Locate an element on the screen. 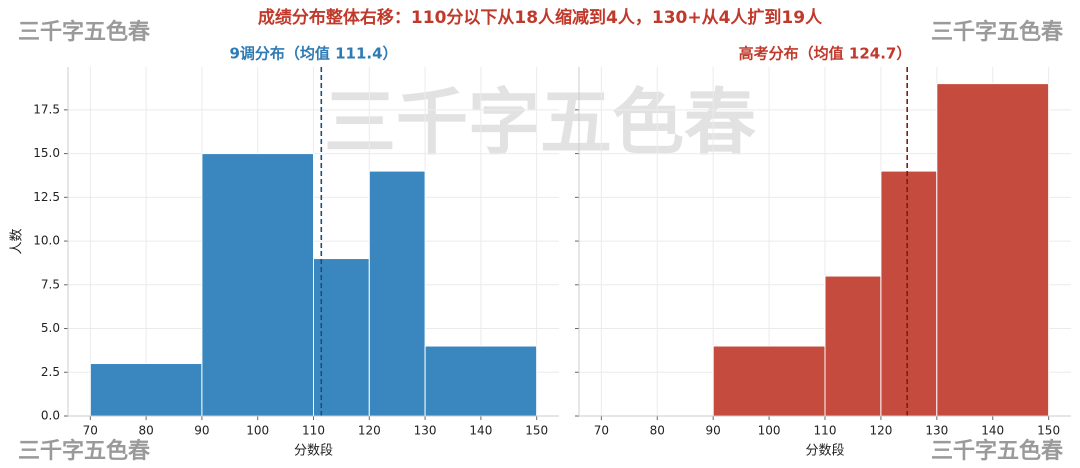 The width and height of the screenshot is (1080, 468). figure-title: 成绩分布整体右移：110分以下从18人缩减到4人，130+从4人扩到19人 is located at coordinates (540, 17).